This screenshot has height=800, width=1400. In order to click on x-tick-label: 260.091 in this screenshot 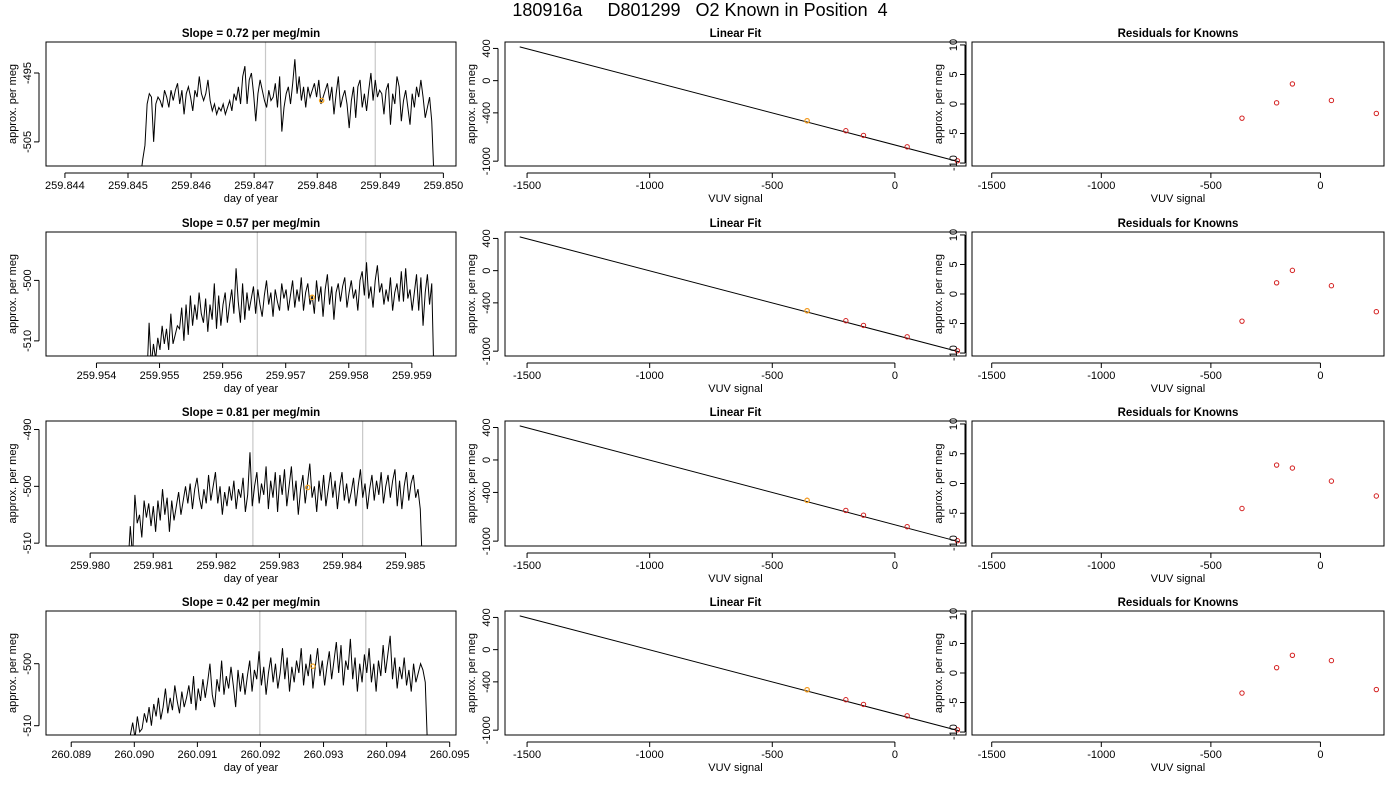, I will do `click(198, 755)`.